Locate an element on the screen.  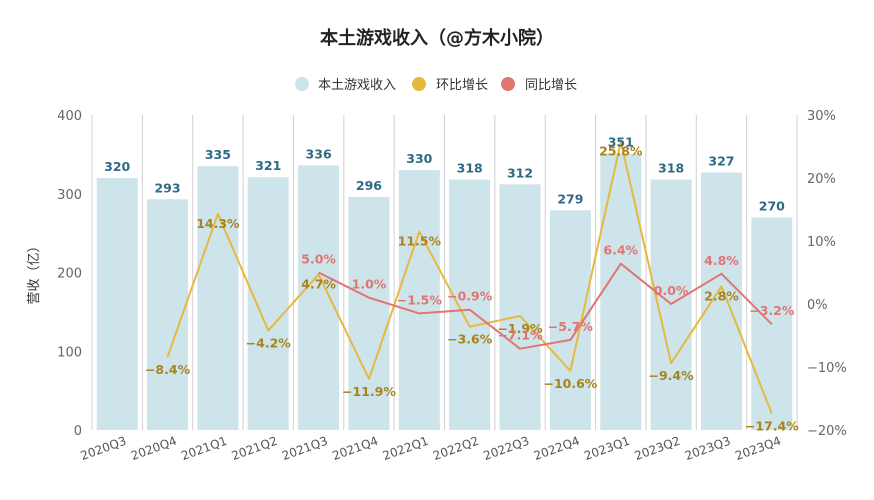
legend-label-revenue: 本土游戏收入 is located at coordinates (357, 85).